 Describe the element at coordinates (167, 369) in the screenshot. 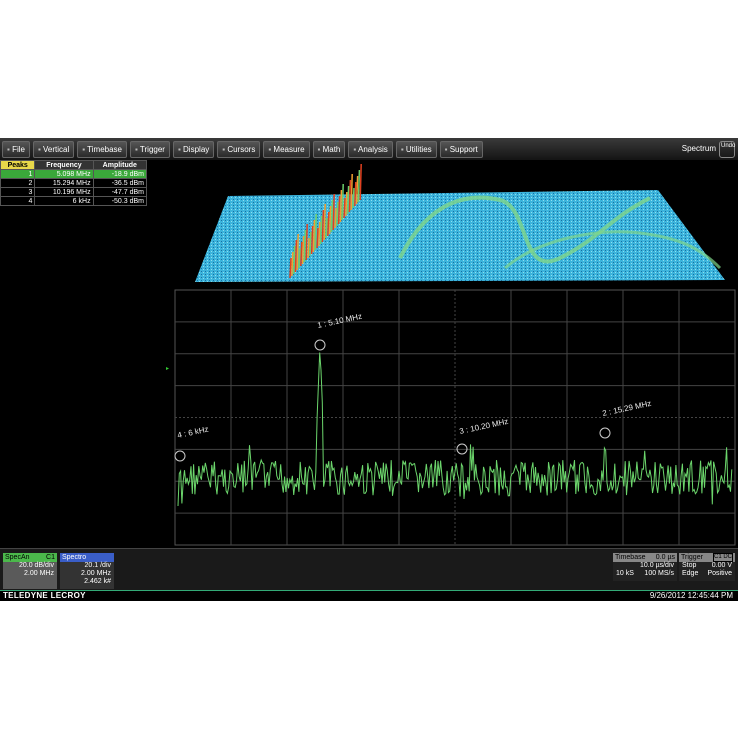

I see `trace-tag: ▸` at that location.